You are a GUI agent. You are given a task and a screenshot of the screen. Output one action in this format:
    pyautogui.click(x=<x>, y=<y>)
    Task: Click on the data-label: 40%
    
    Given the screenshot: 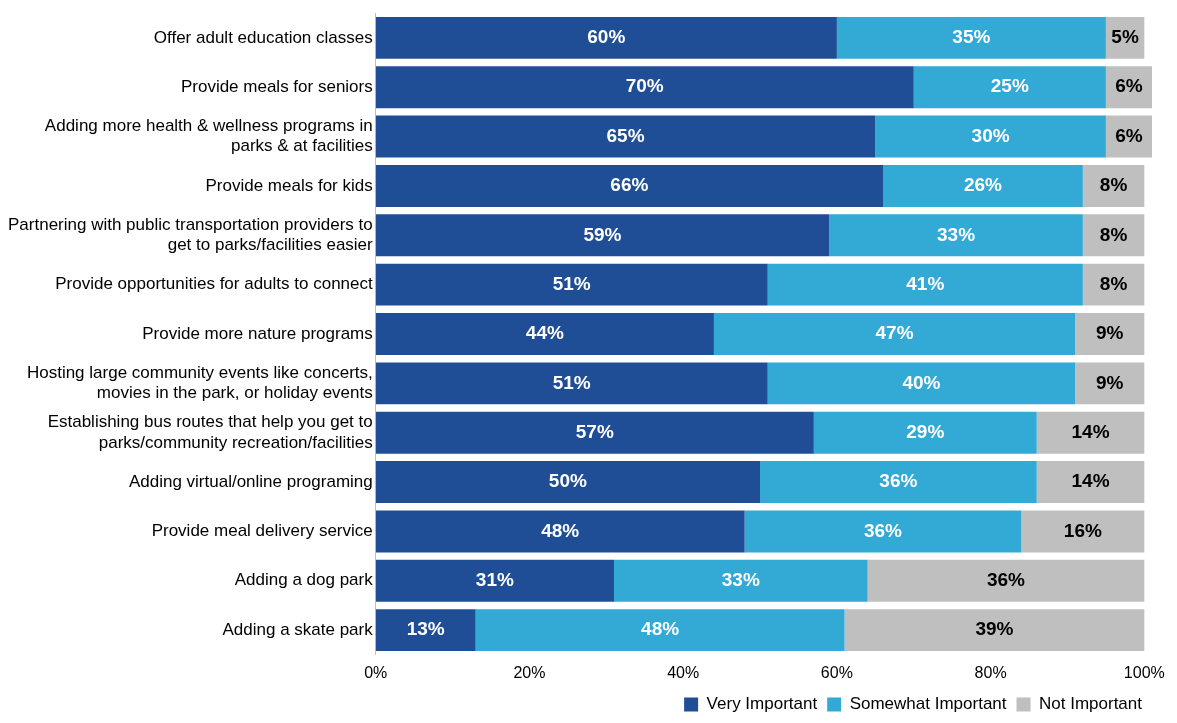 What is the action you would take?
    pyautogui.click(x=921, y=382)
    